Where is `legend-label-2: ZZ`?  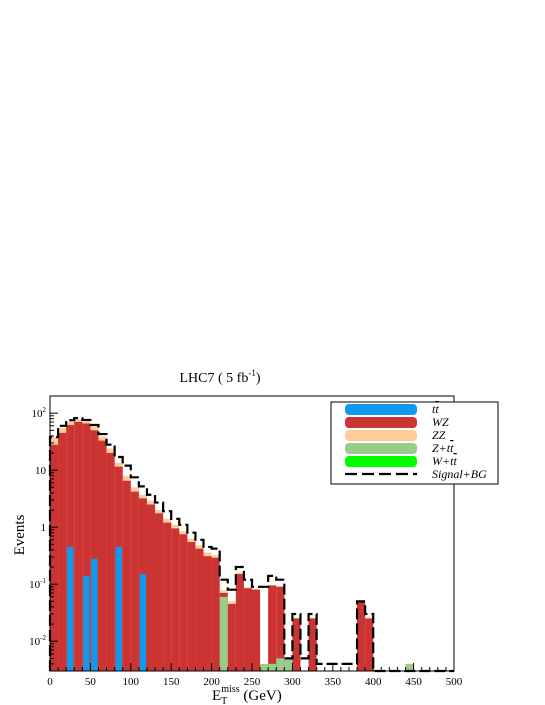
legend-label-2: ZZ is located at coordinates (439, 435).